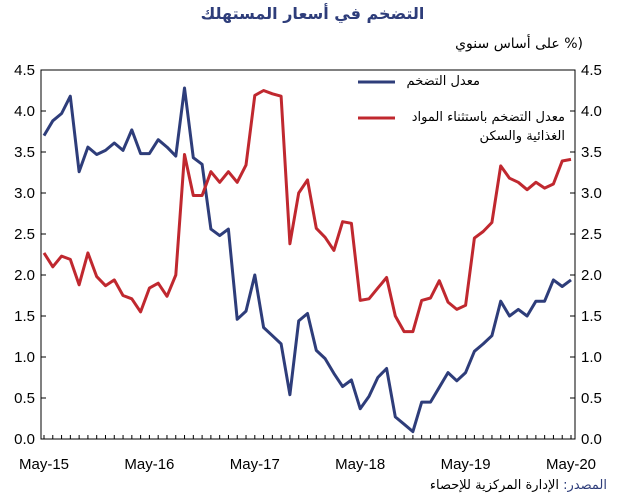  Describe the element at coordinates (591, 193) in the screenshot. I see `y-tick-label-right: 3.0` at that location.